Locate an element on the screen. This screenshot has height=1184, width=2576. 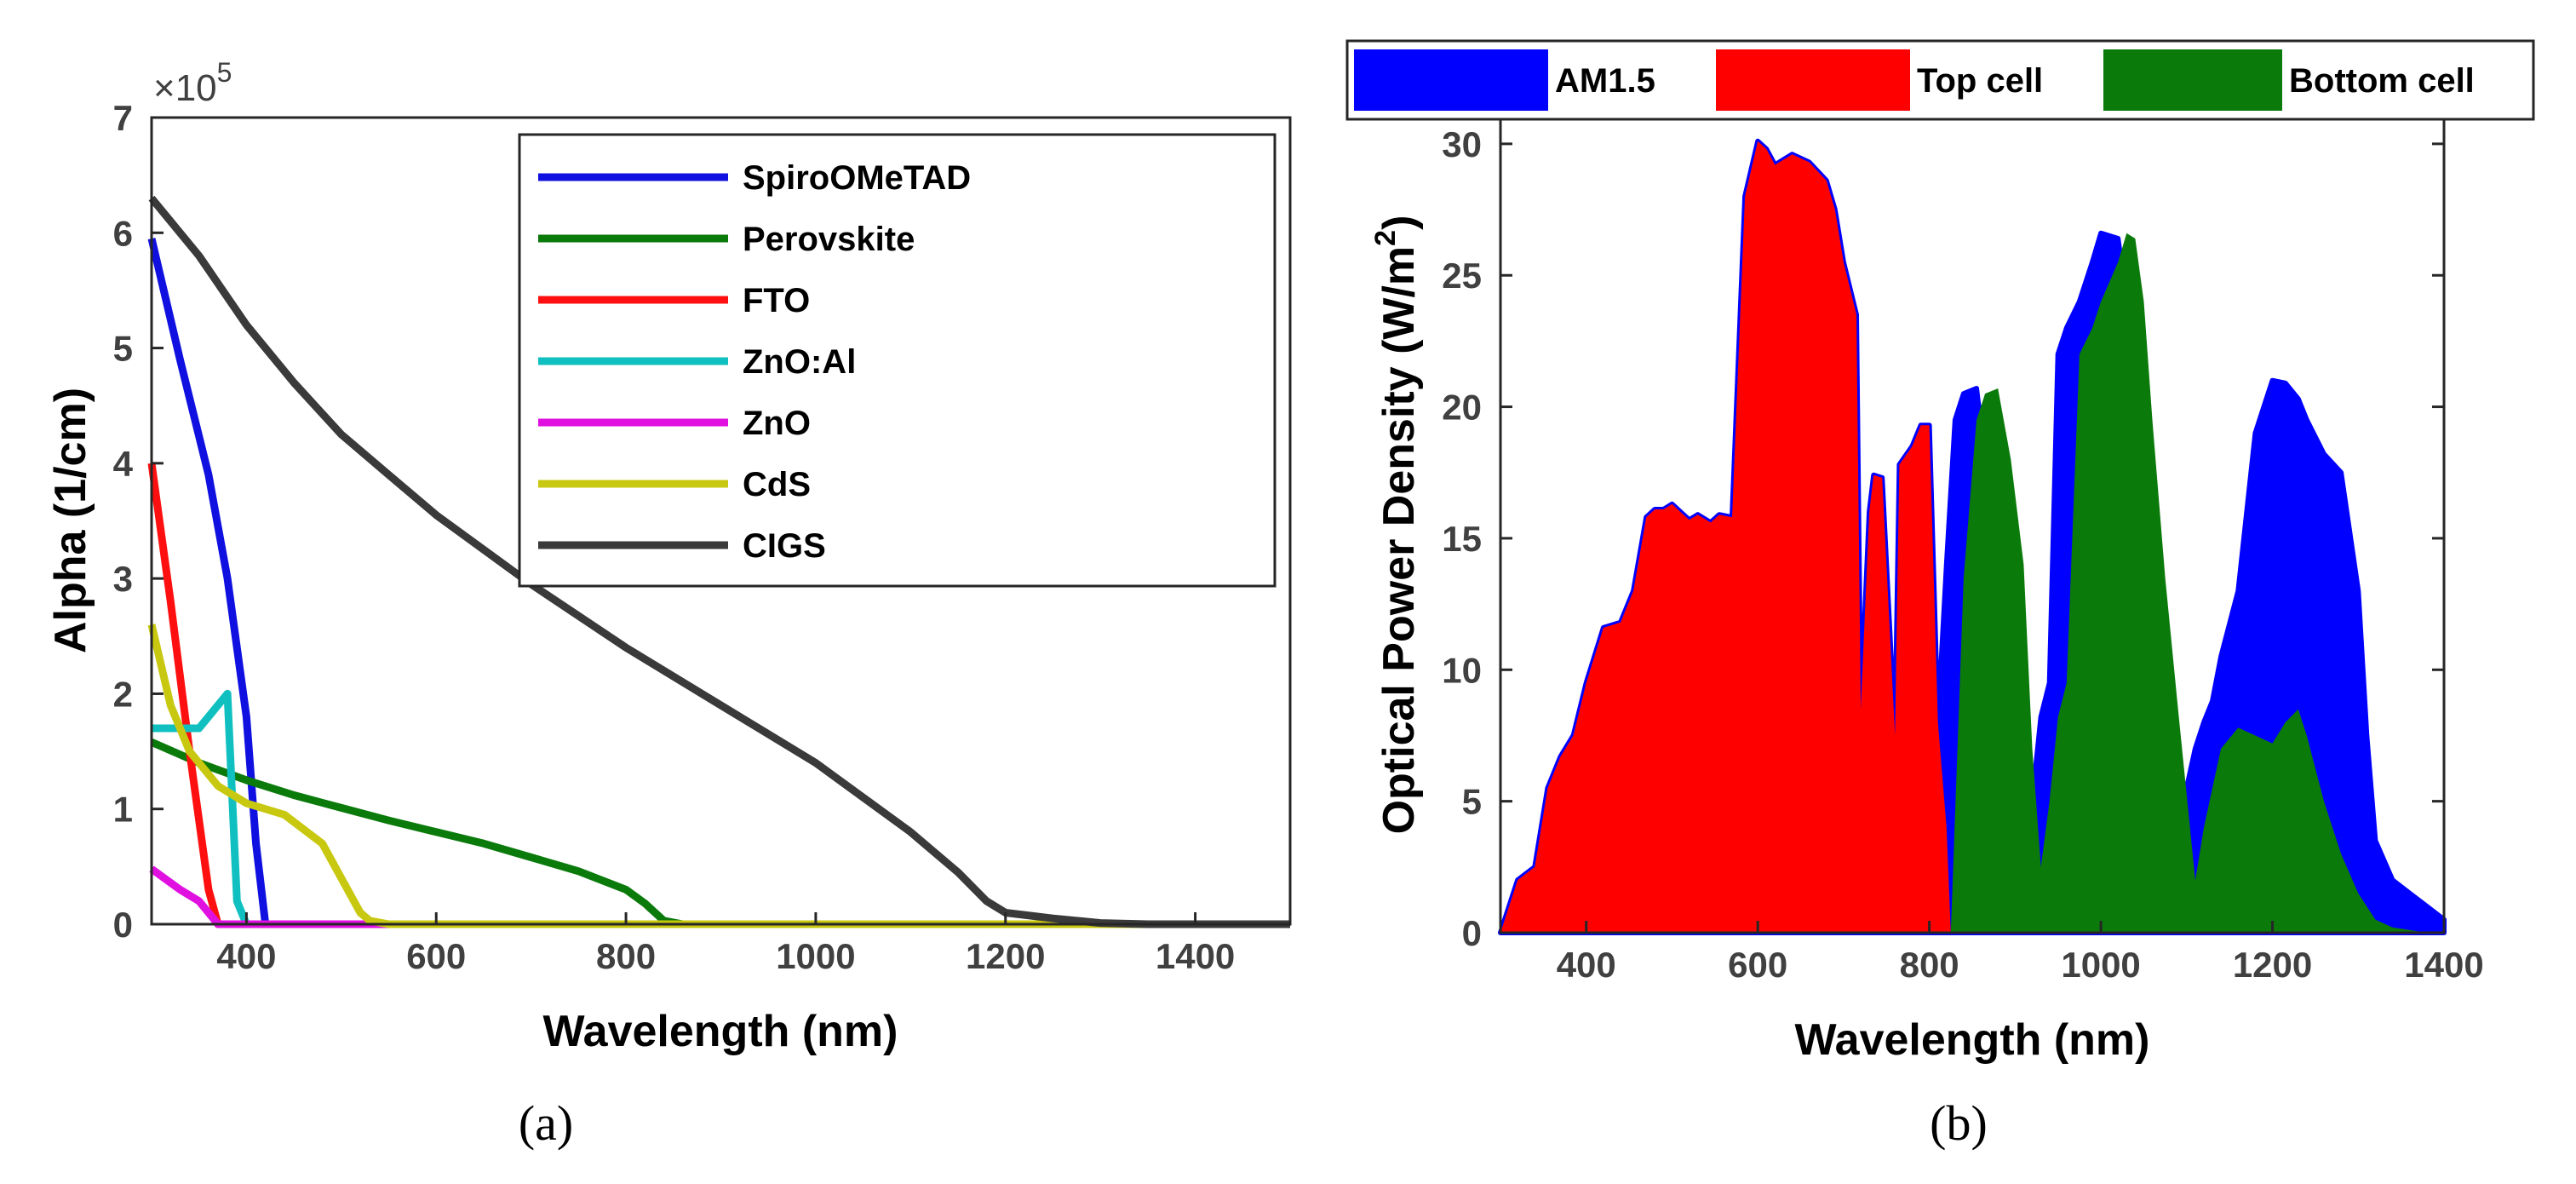
panel-b-y-tick-label: 20 is located at coordinates (1462, 408).